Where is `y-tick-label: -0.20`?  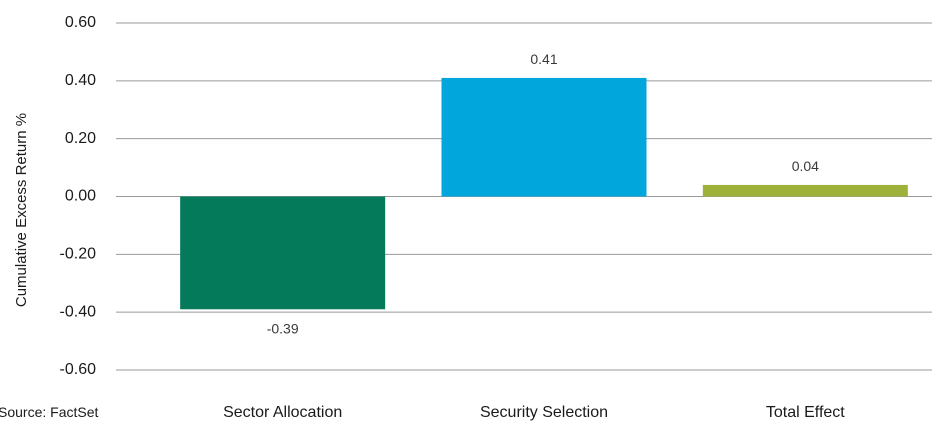 y-tick-label: -0.20 is located at coordinates (78, 254).